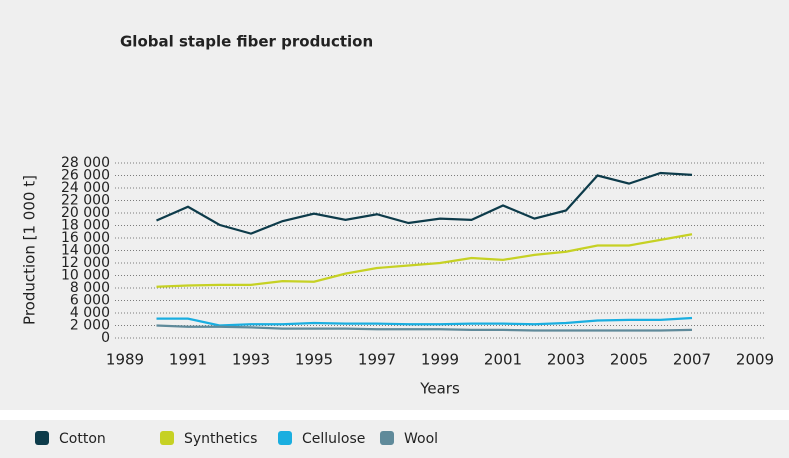 Image resolution: width=789 pixels, height=458 pixels. I want to click on y-tick-label: 26 000, so click(85, 176).